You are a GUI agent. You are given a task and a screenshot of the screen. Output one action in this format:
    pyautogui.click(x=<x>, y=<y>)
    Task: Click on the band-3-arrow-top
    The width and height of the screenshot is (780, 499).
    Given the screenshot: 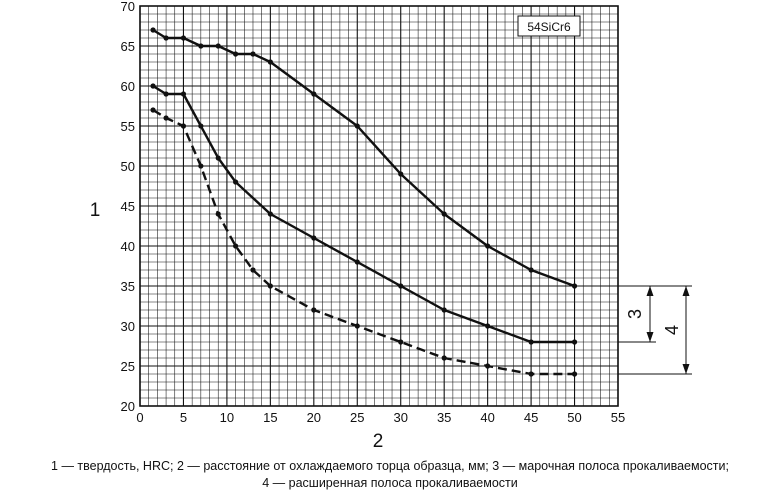 What is the action you would take?
    pyautogui.click(x=650, y=291)
    